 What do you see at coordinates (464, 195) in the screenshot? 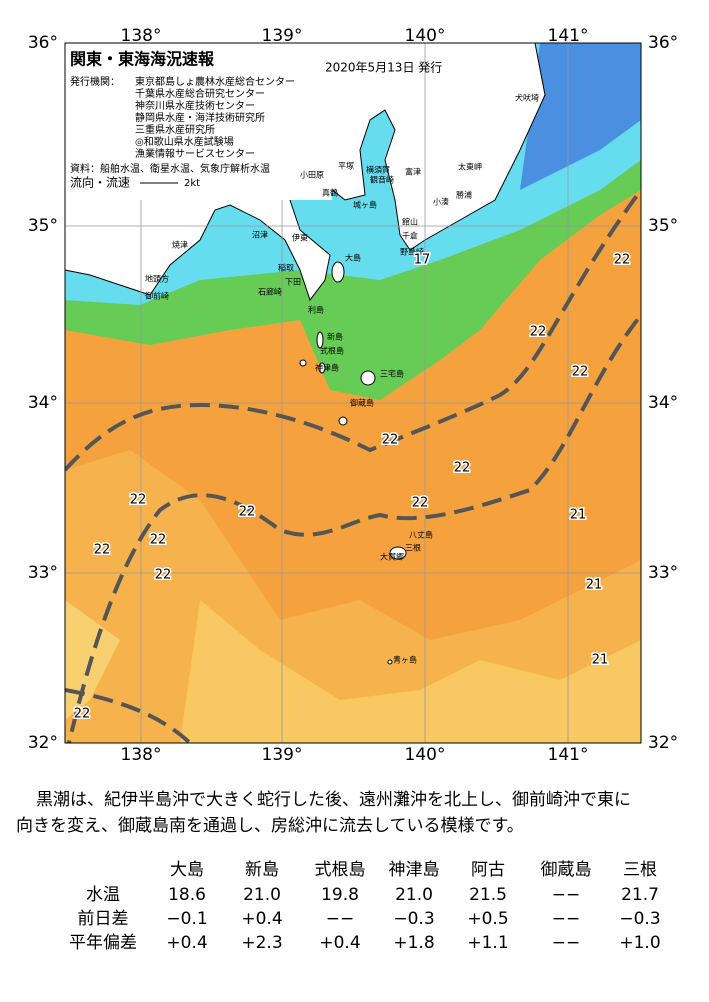
I see `place-label: 勝浦` at bounding box center [464, 195].